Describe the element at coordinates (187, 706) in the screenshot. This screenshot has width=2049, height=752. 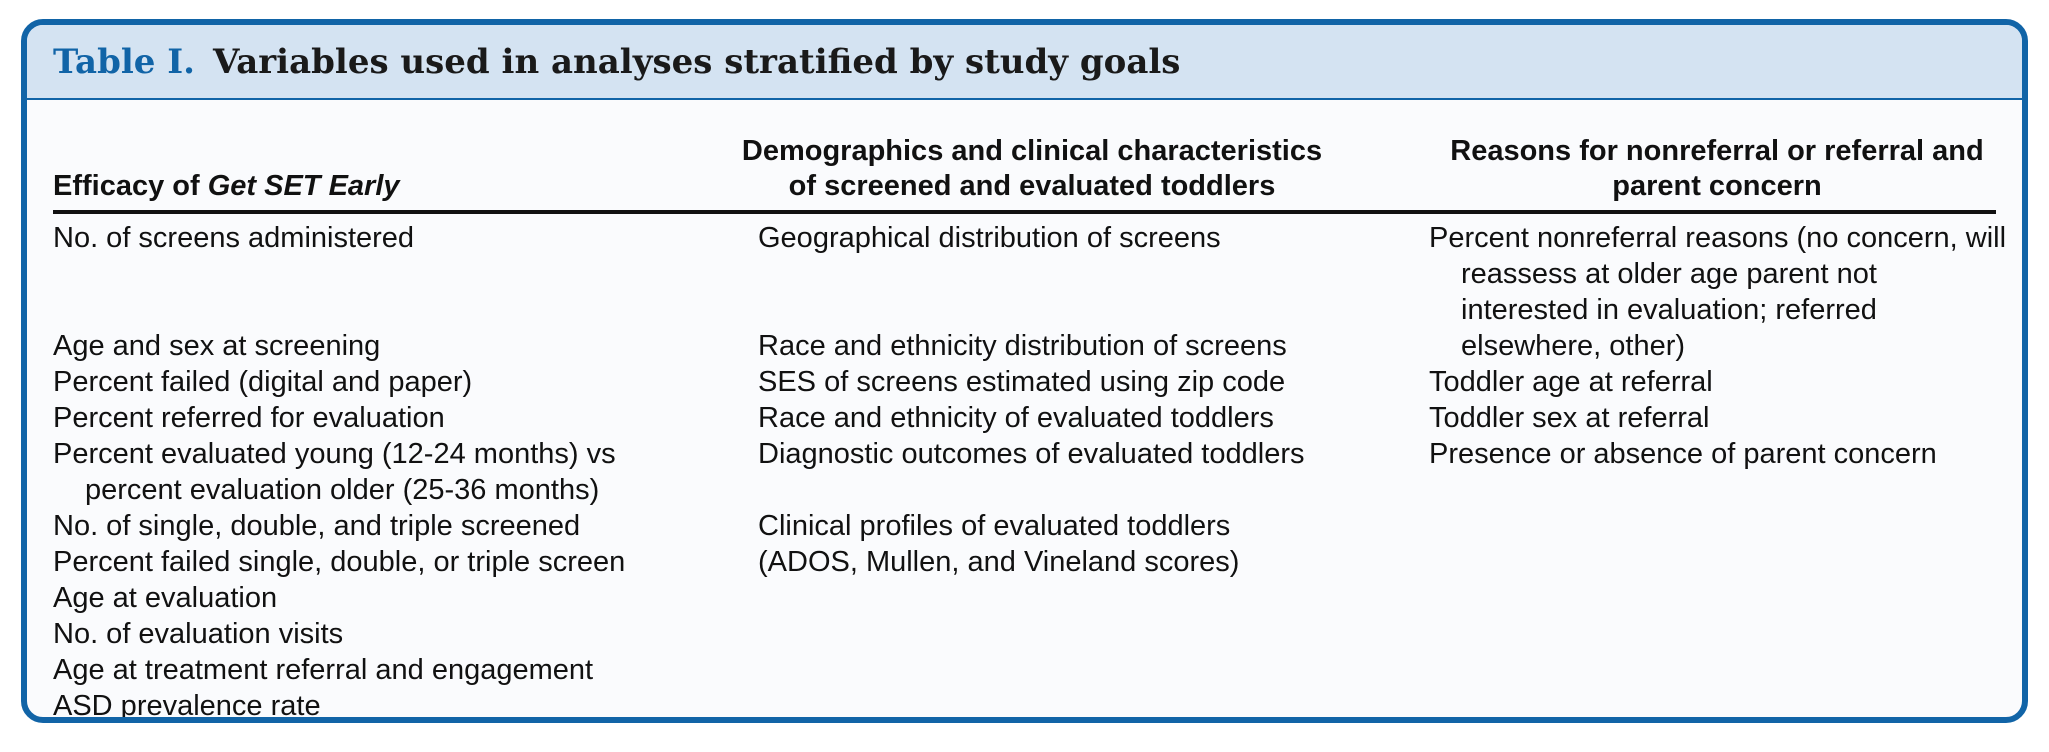
I see `table-cell: ASD prevalence rate` at that location.